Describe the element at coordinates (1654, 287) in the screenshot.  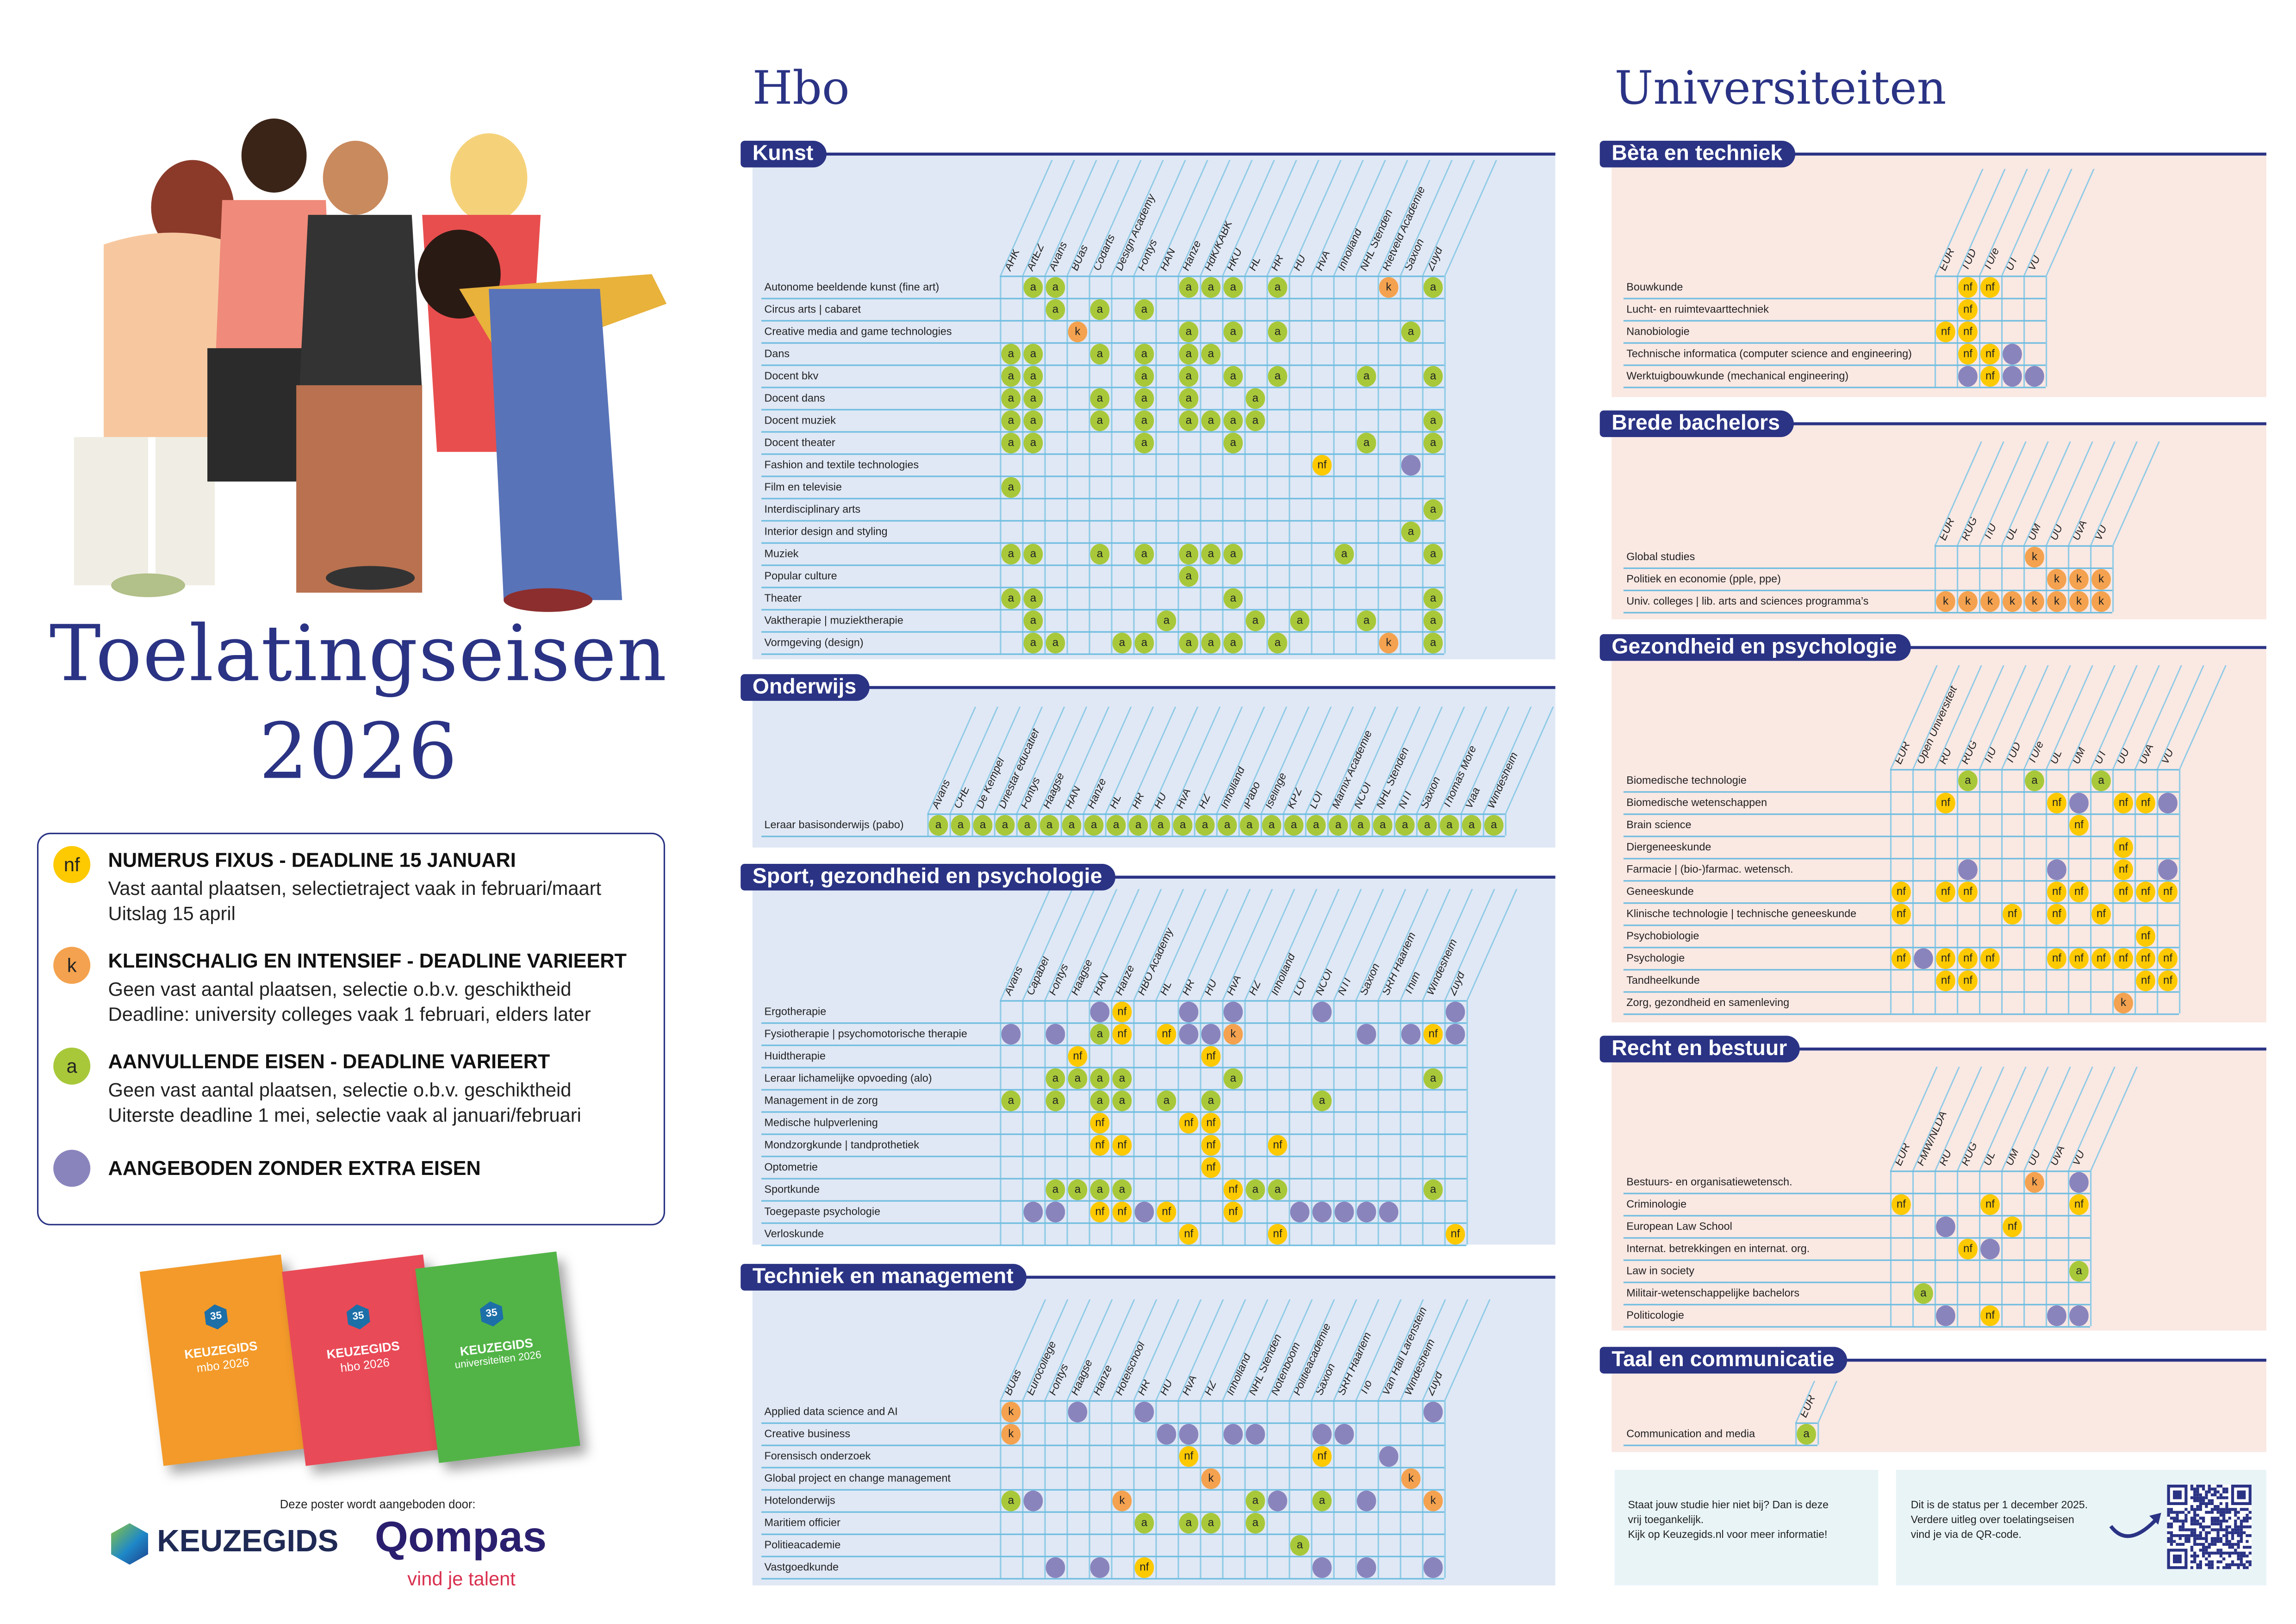
I see `study-program-label: Bouwkunde` at that location.